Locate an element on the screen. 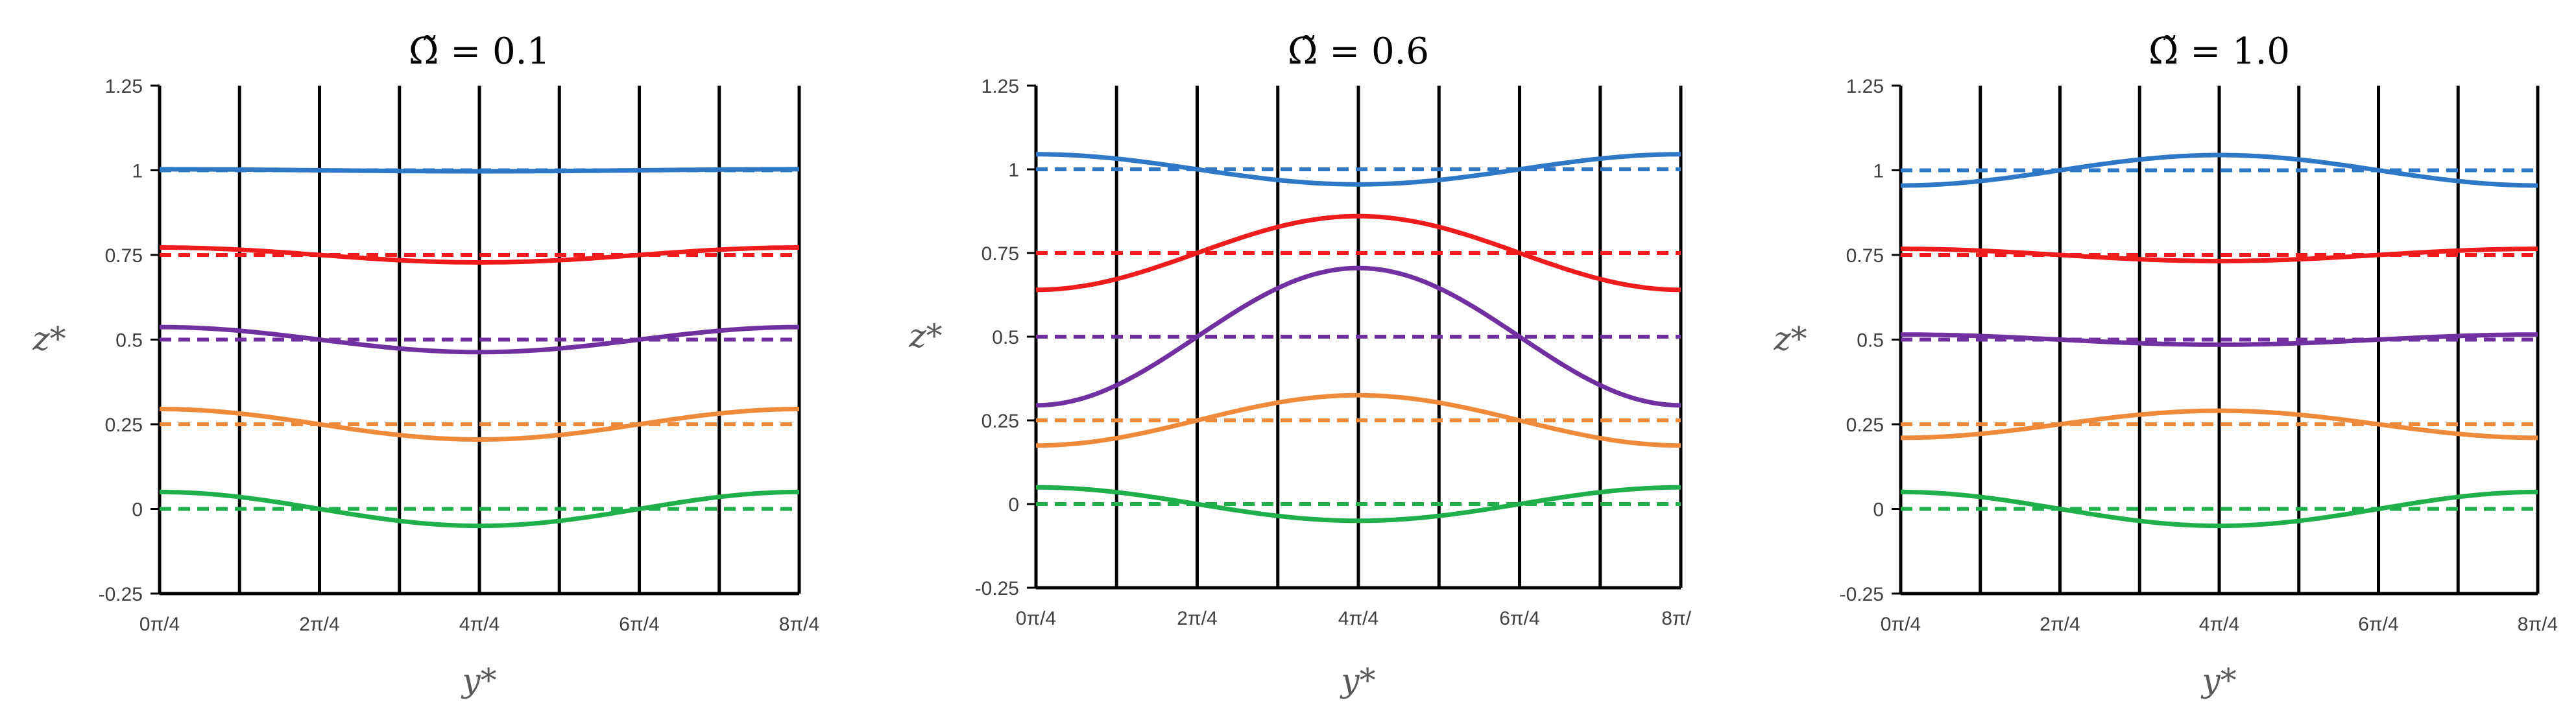 The height and width of the screenshot is (711, 2576). x-tick-label: 8π/ is located at coordinates (1676, 618).